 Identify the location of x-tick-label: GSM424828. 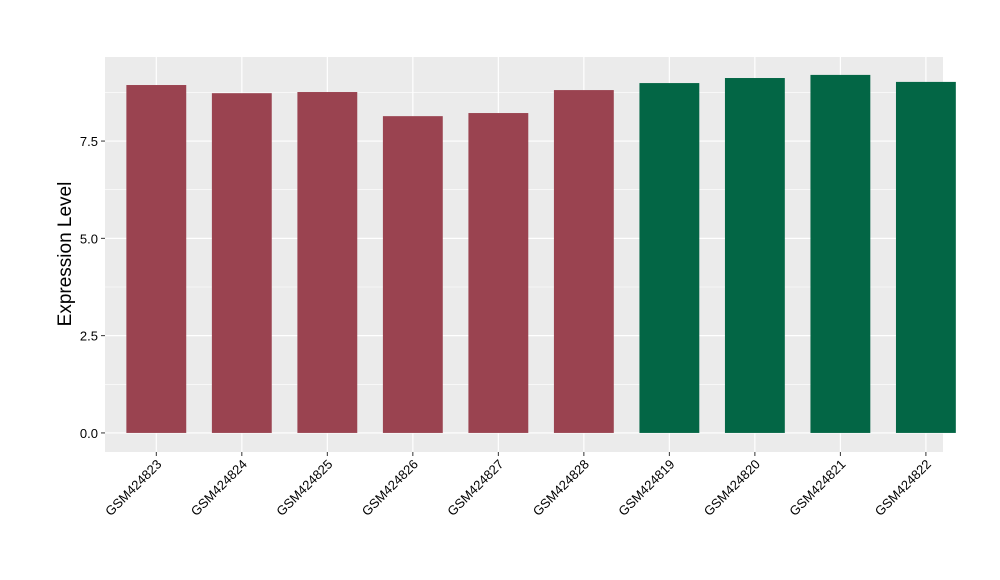
(561, 488).